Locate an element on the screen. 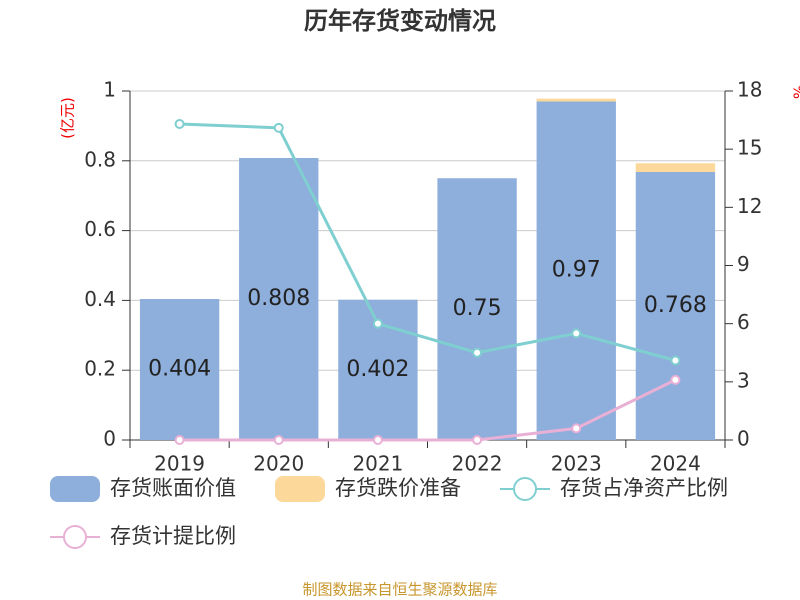 The width and height of the screenshot is (800, 600). y2-tick-label: 15 is located at coordinates (749, 148).